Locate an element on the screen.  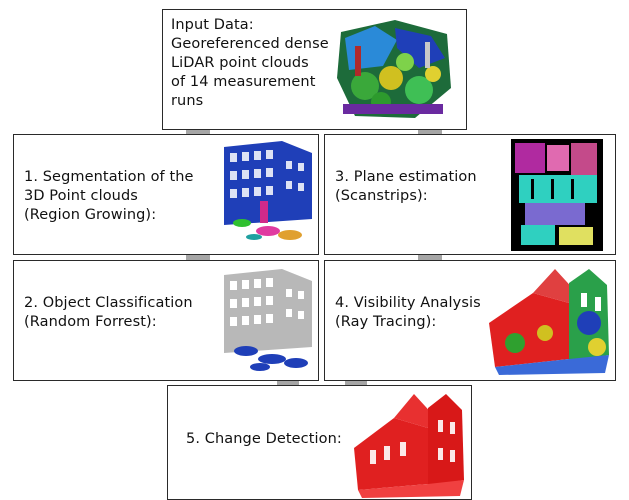
change-detection-box: 5. Change Detection: is located at coordinates (319, 442).